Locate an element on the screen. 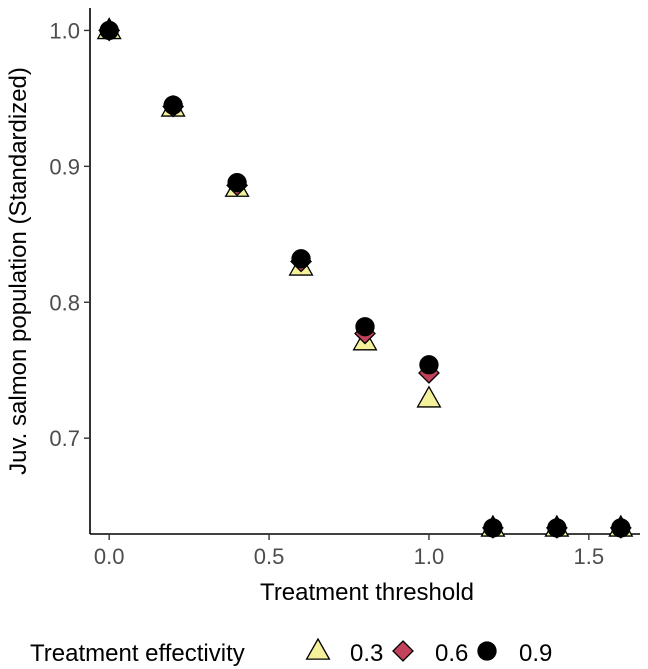  legend-label: 0.9 is located at coordinates (535, 653).